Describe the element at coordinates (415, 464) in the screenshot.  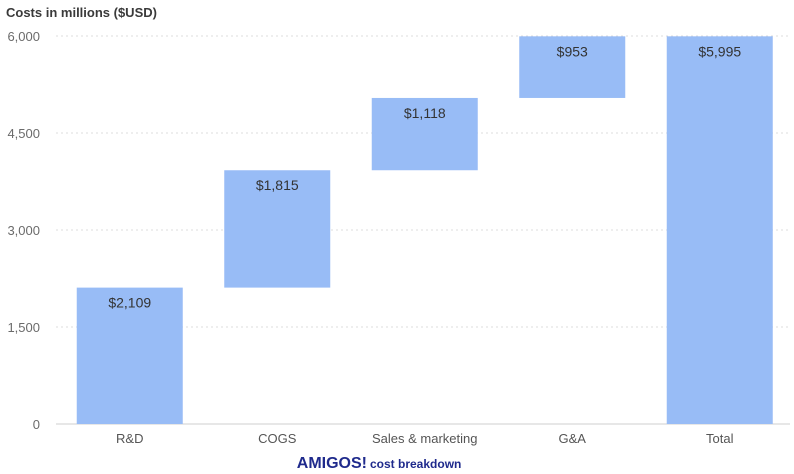
I see `caption-subtitle: cost breakdown` at that location.